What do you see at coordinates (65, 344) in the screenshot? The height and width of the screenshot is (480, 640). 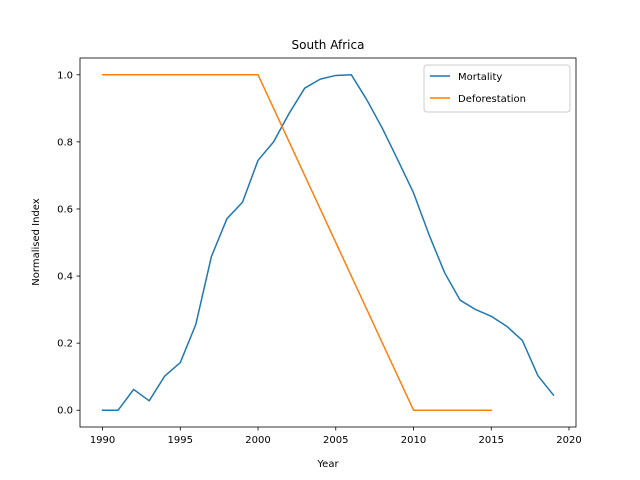 I see `y-tick-label: 0.2` at bounding box center [65, 344].